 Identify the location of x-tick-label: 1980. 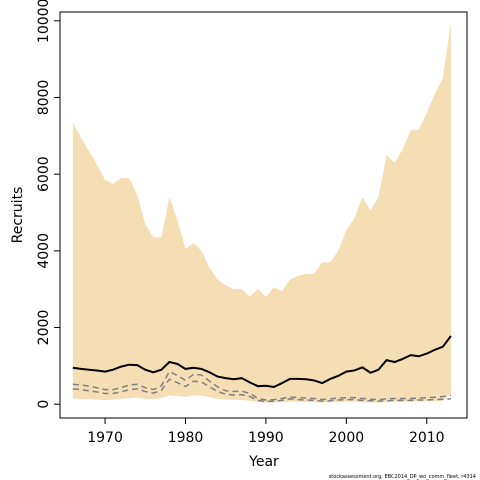
(186, 438).